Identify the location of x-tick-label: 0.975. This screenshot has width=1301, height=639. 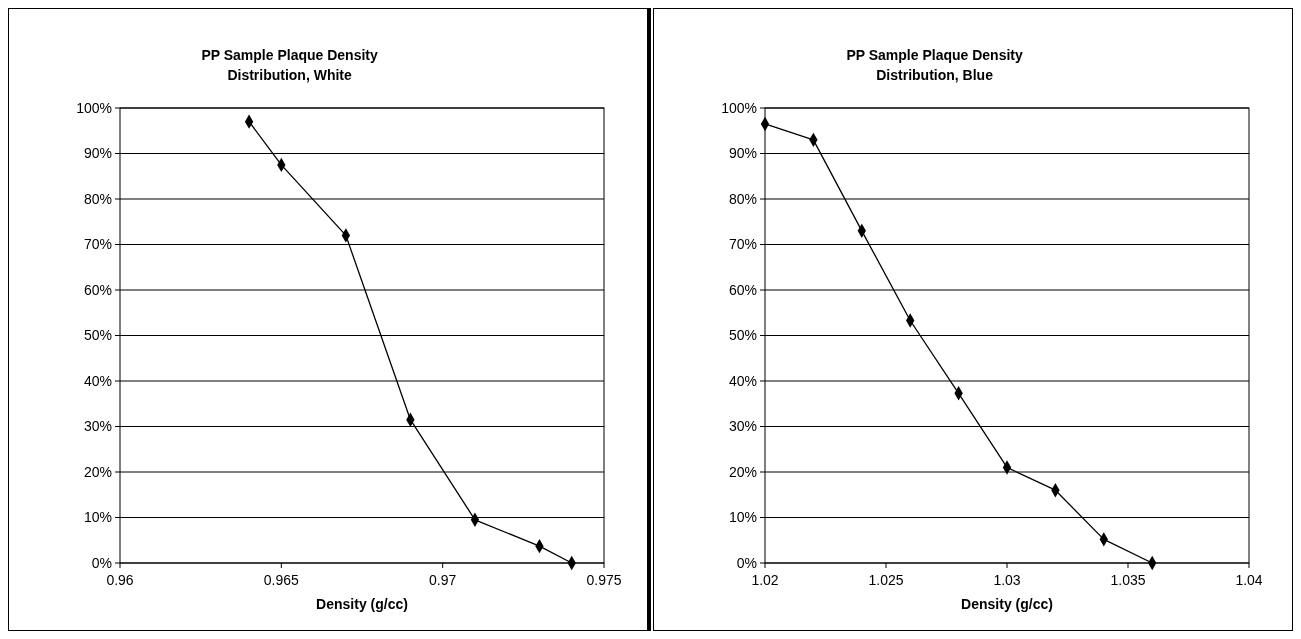
(604, 580).